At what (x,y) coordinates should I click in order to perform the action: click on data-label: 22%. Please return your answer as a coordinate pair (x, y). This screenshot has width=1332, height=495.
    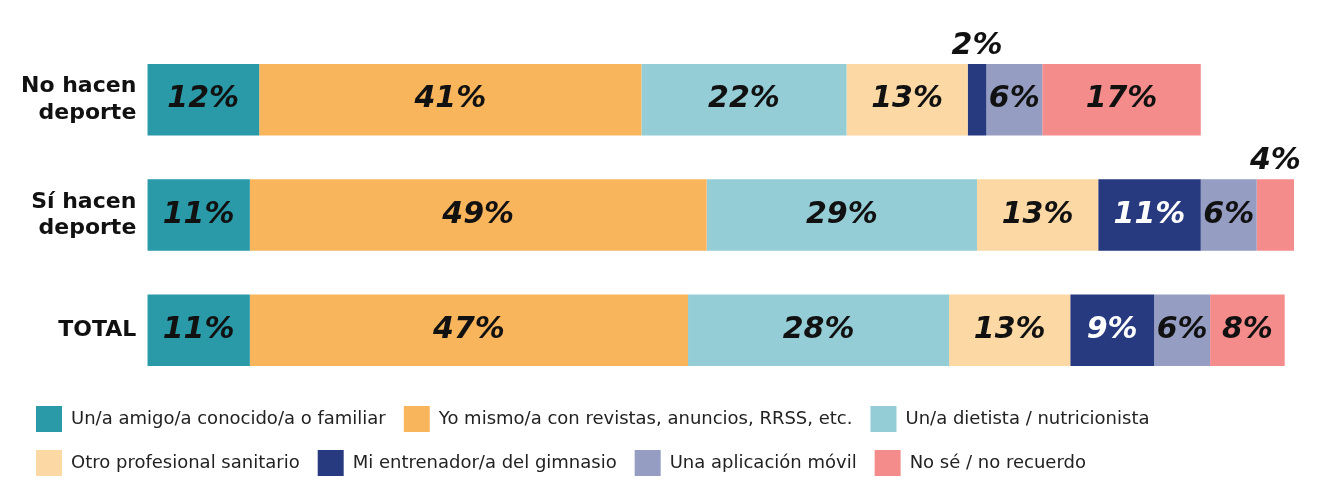
    Looking at the image, I should click on (744, 97).